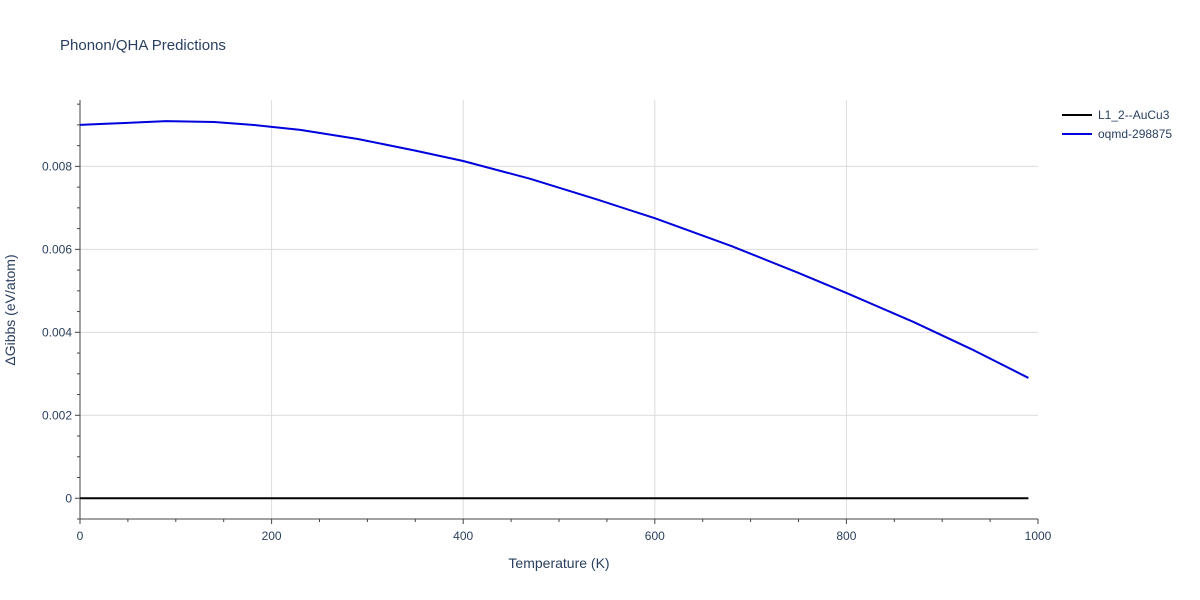 The image size is (1200, 600). Describe the element at coordinates (1117, 124) in the screenshot. I see `legend: L1_2--AuCu3 oqmd-298875` at that location.